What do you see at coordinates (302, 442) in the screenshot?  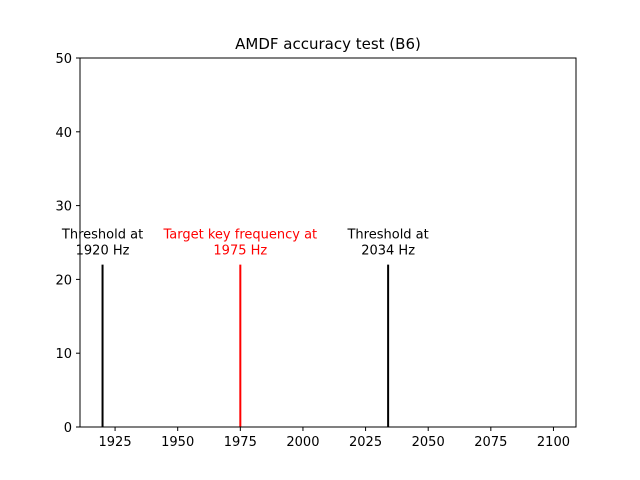 I see `x-tick-label: 2000` at bounding box center [302, 442].